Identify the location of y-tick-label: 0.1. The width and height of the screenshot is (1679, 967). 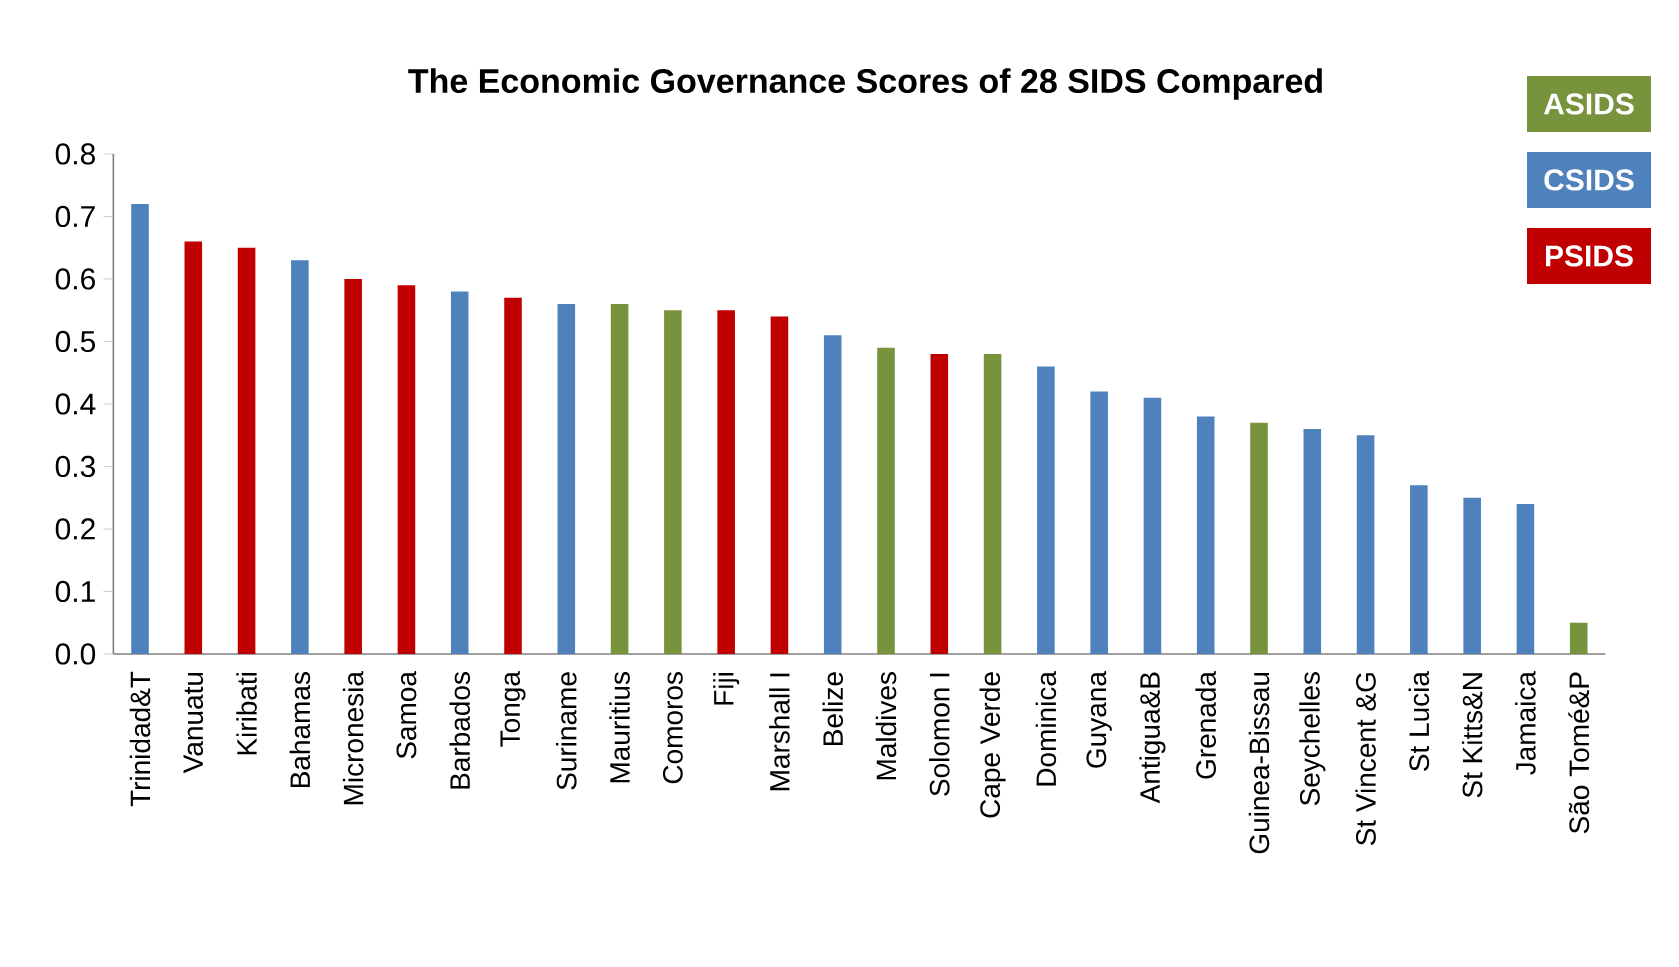
(75, 591).